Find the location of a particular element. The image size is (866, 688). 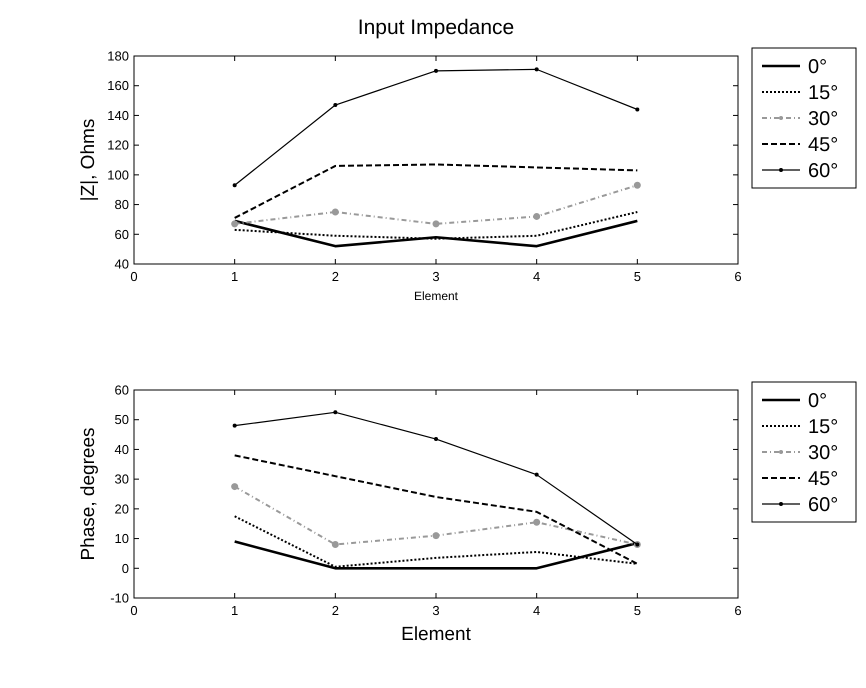

y-tick-label: 50 is located at coordinates (121, 420).